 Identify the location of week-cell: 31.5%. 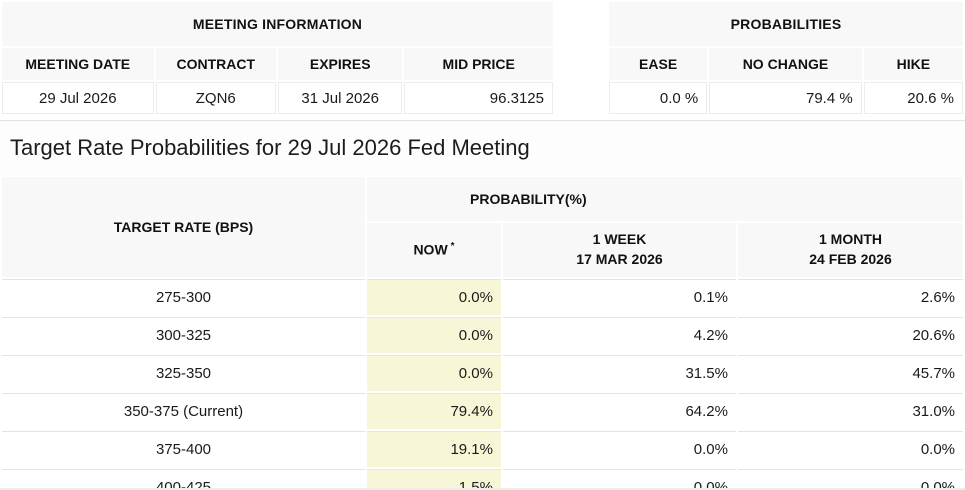
(619, 373).